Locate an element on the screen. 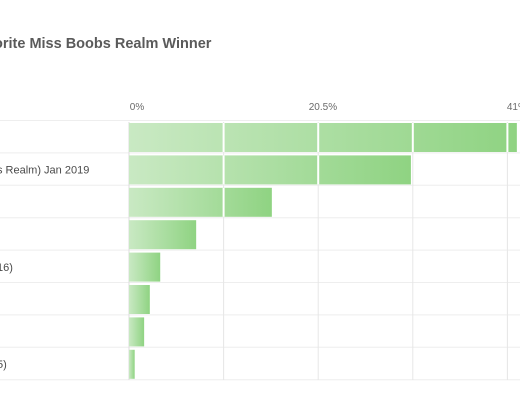 This screenshot has height=400, width=520. category-label: 5) is located at coordinates (3, 365).